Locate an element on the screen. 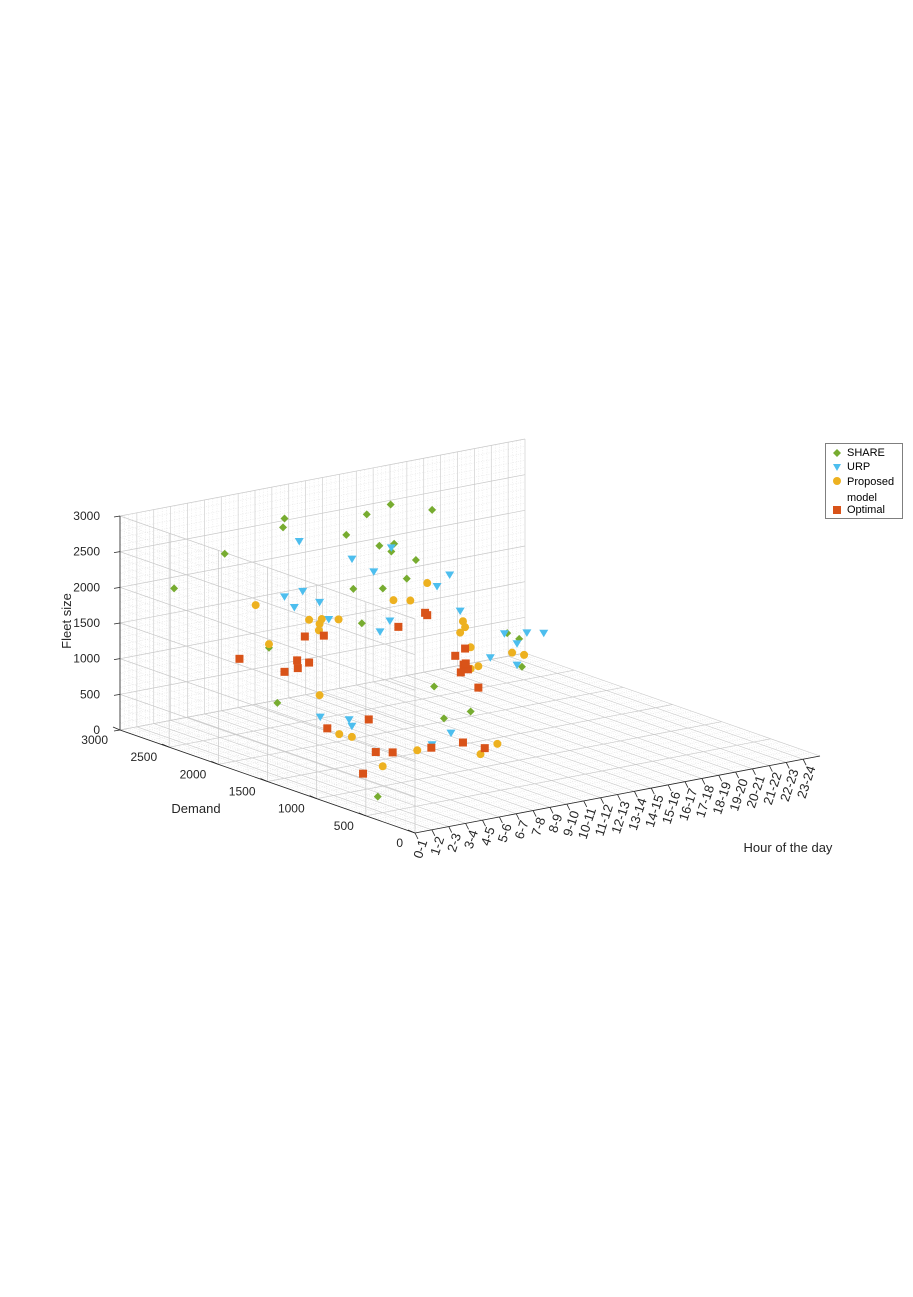 Image resolution: width=913 pixels, height=1297 pixels. x-tick-label: 7-8 is located at coordinates (538, 826).